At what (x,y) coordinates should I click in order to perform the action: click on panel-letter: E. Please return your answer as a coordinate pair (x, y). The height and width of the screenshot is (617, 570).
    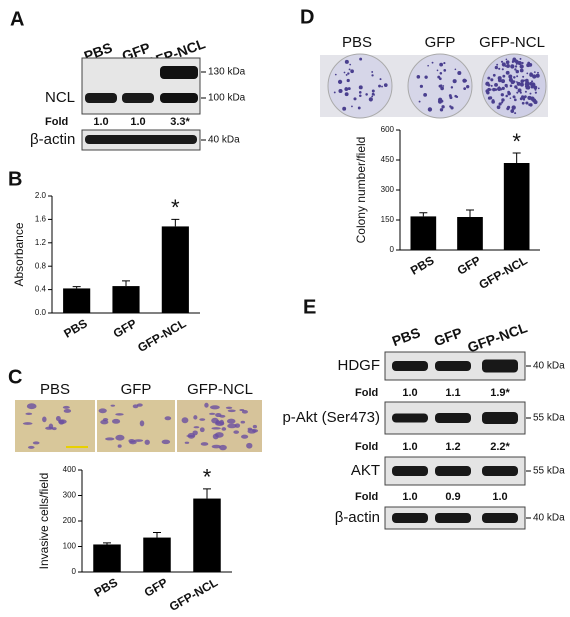
    Looking at the image, I should click on (309, 307).